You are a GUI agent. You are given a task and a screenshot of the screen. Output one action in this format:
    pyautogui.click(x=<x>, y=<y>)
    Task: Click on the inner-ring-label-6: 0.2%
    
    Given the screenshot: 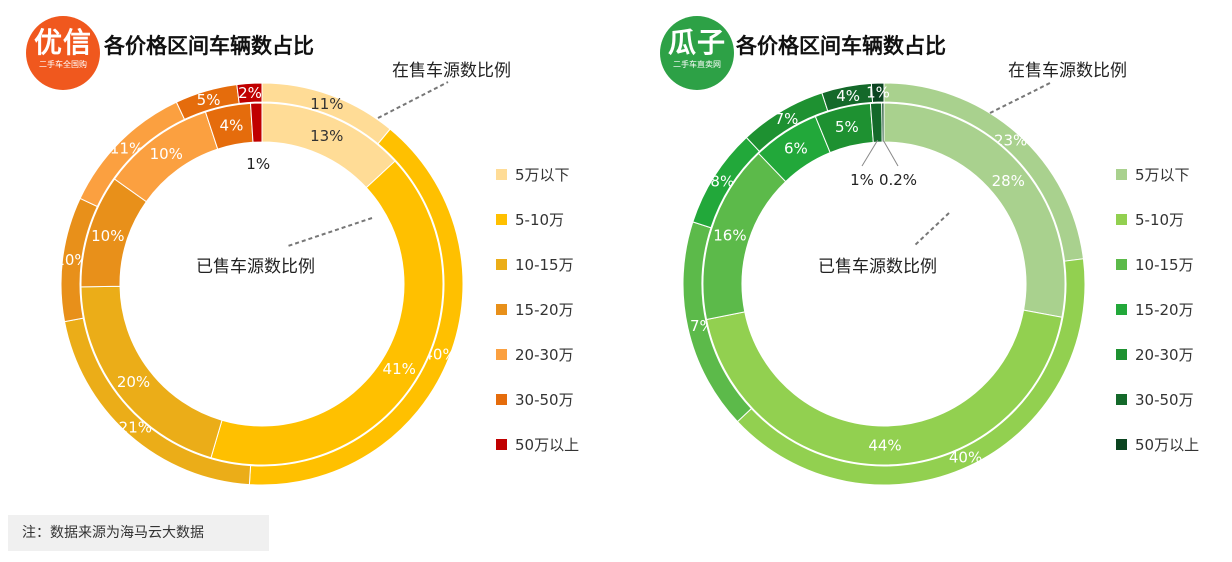 What is the action you would take?
    pyautogui.click(x=898, y=180)
    